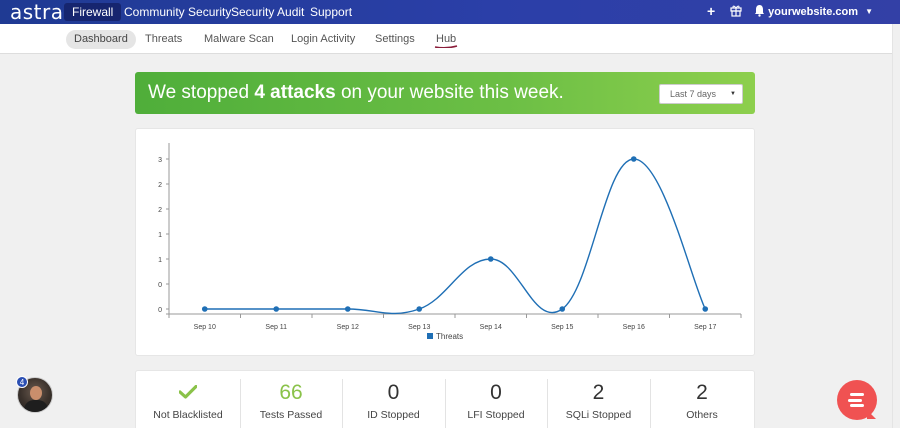 This screenshot has height=428, width=900. Describe the element at coordinates (869, 11) in the screenshot. I see `chevron-down-icon: ▼` at that location.